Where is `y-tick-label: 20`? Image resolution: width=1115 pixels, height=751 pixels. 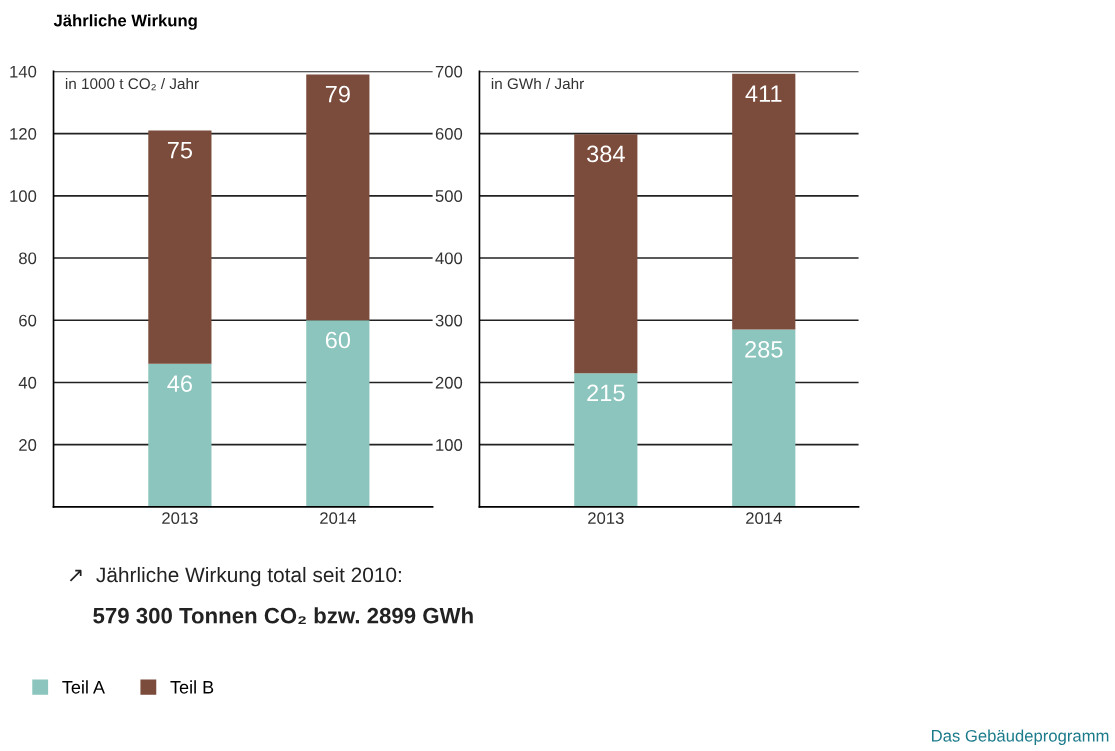
y-tick-label: 20 is located at coordinates (28, 445).